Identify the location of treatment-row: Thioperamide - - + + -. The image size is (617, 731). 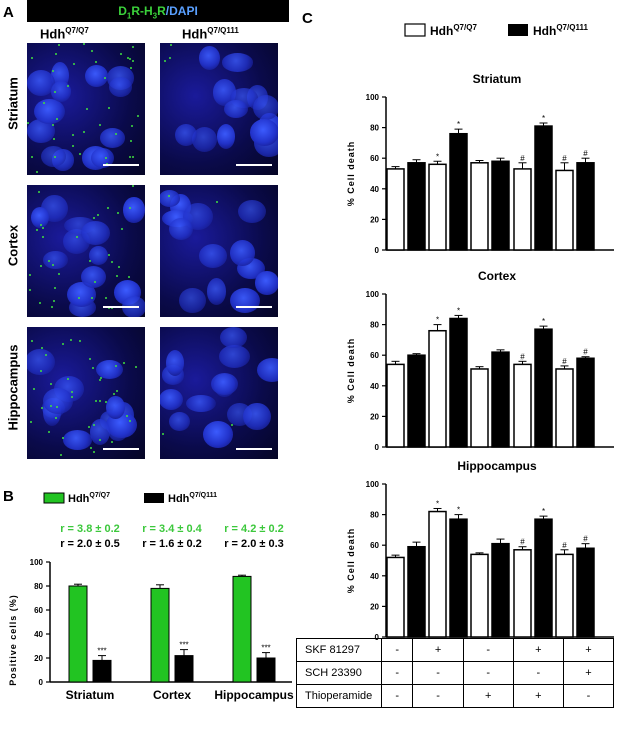
(455, 696).